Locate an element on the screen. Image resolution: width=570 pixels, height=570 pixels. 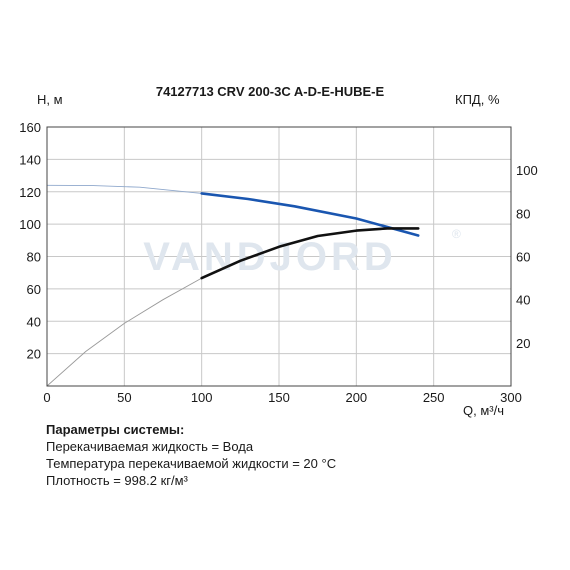
x-axis-label: Q, м³/ч is located at coordinates (483, 410).